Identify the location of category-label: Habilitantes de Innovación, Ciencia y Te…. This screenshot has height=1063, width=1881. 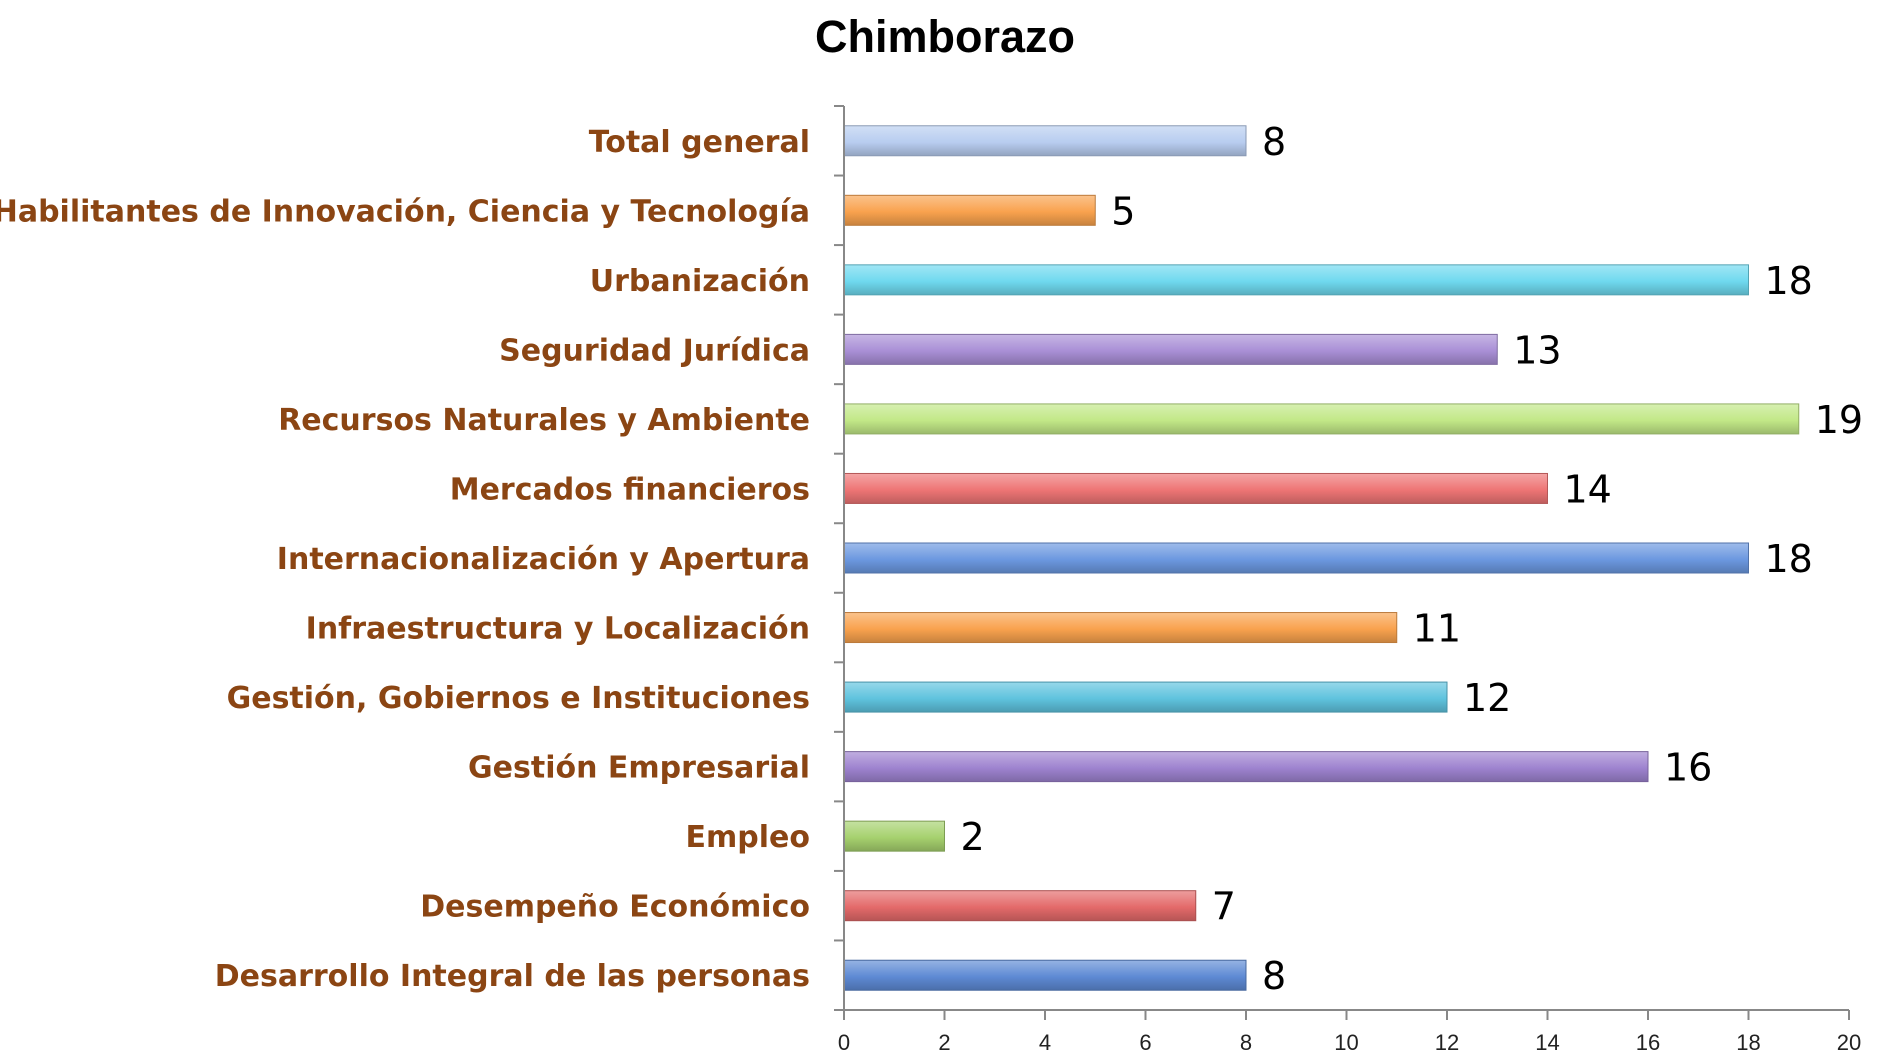
(405, 211).